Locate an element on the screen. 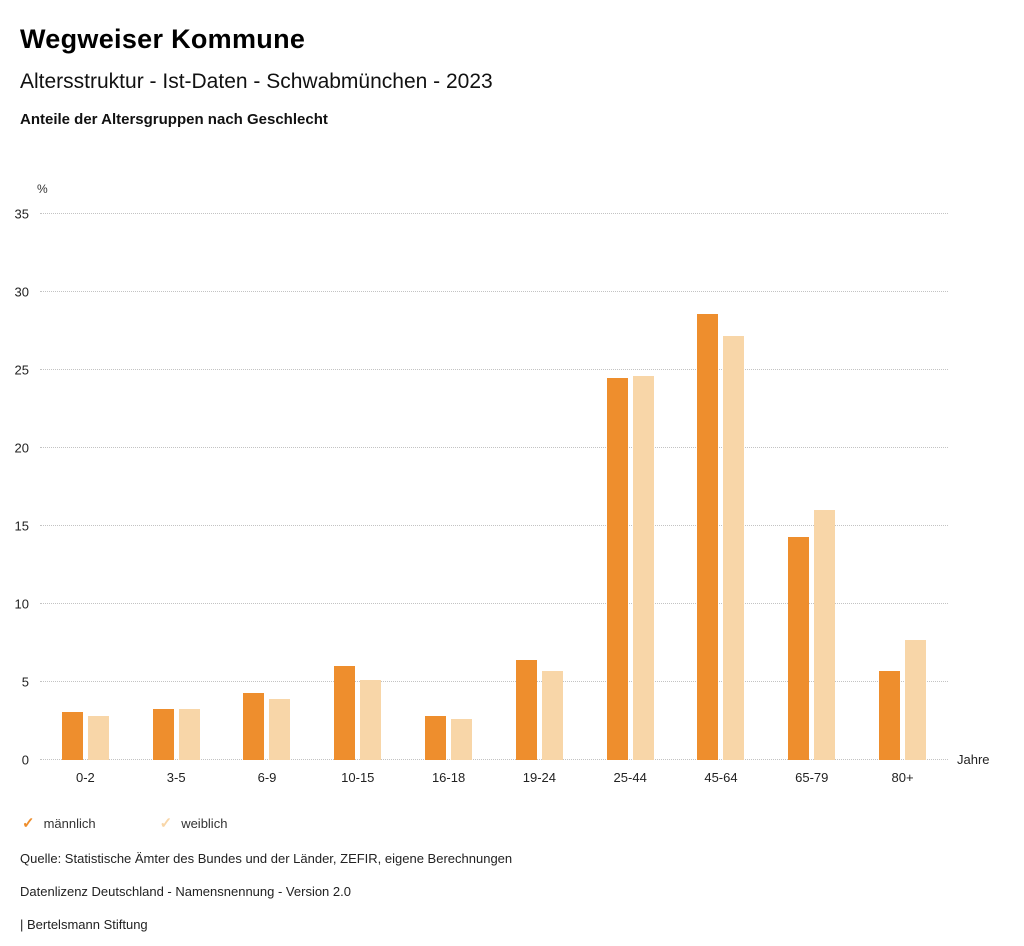 The width and height of the screenshot is (1024, 946). gridline: 20 is located at coordinates (481, 448).